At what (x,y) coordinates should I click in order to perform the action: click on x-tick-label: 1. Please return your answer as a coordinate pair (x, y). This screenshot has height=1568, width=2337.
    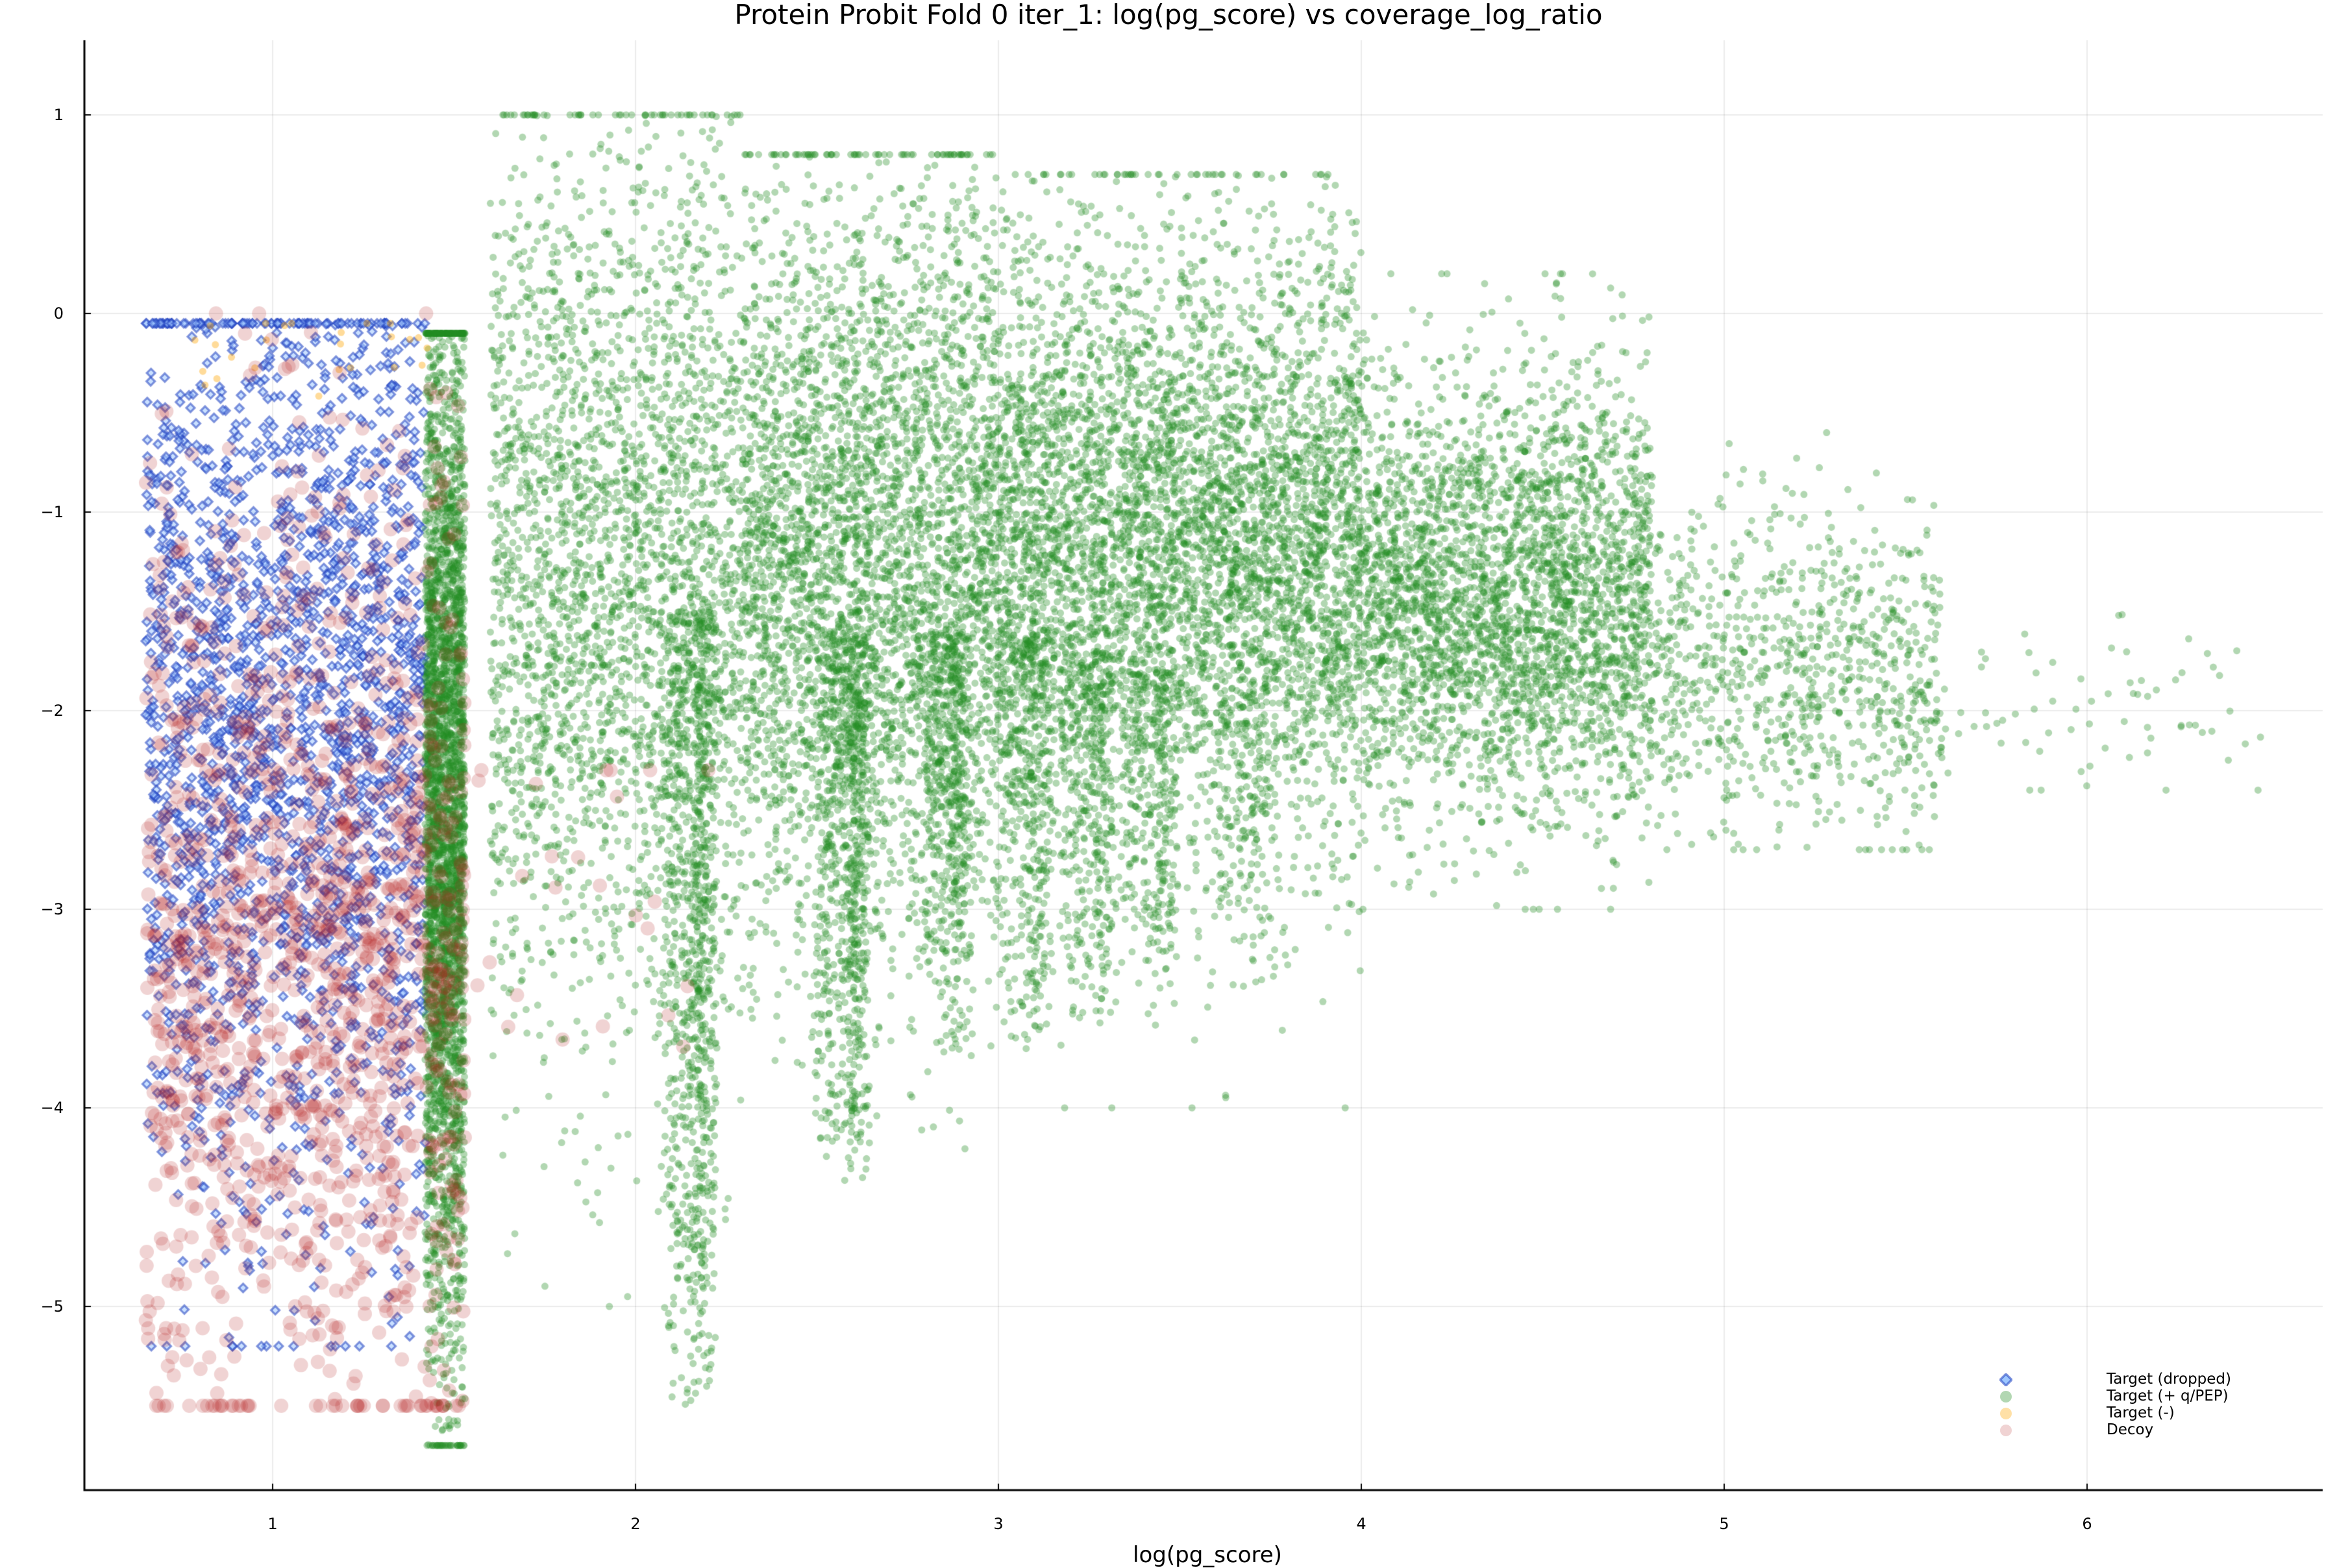
    Looking at the image, I should click on (272, 1524).